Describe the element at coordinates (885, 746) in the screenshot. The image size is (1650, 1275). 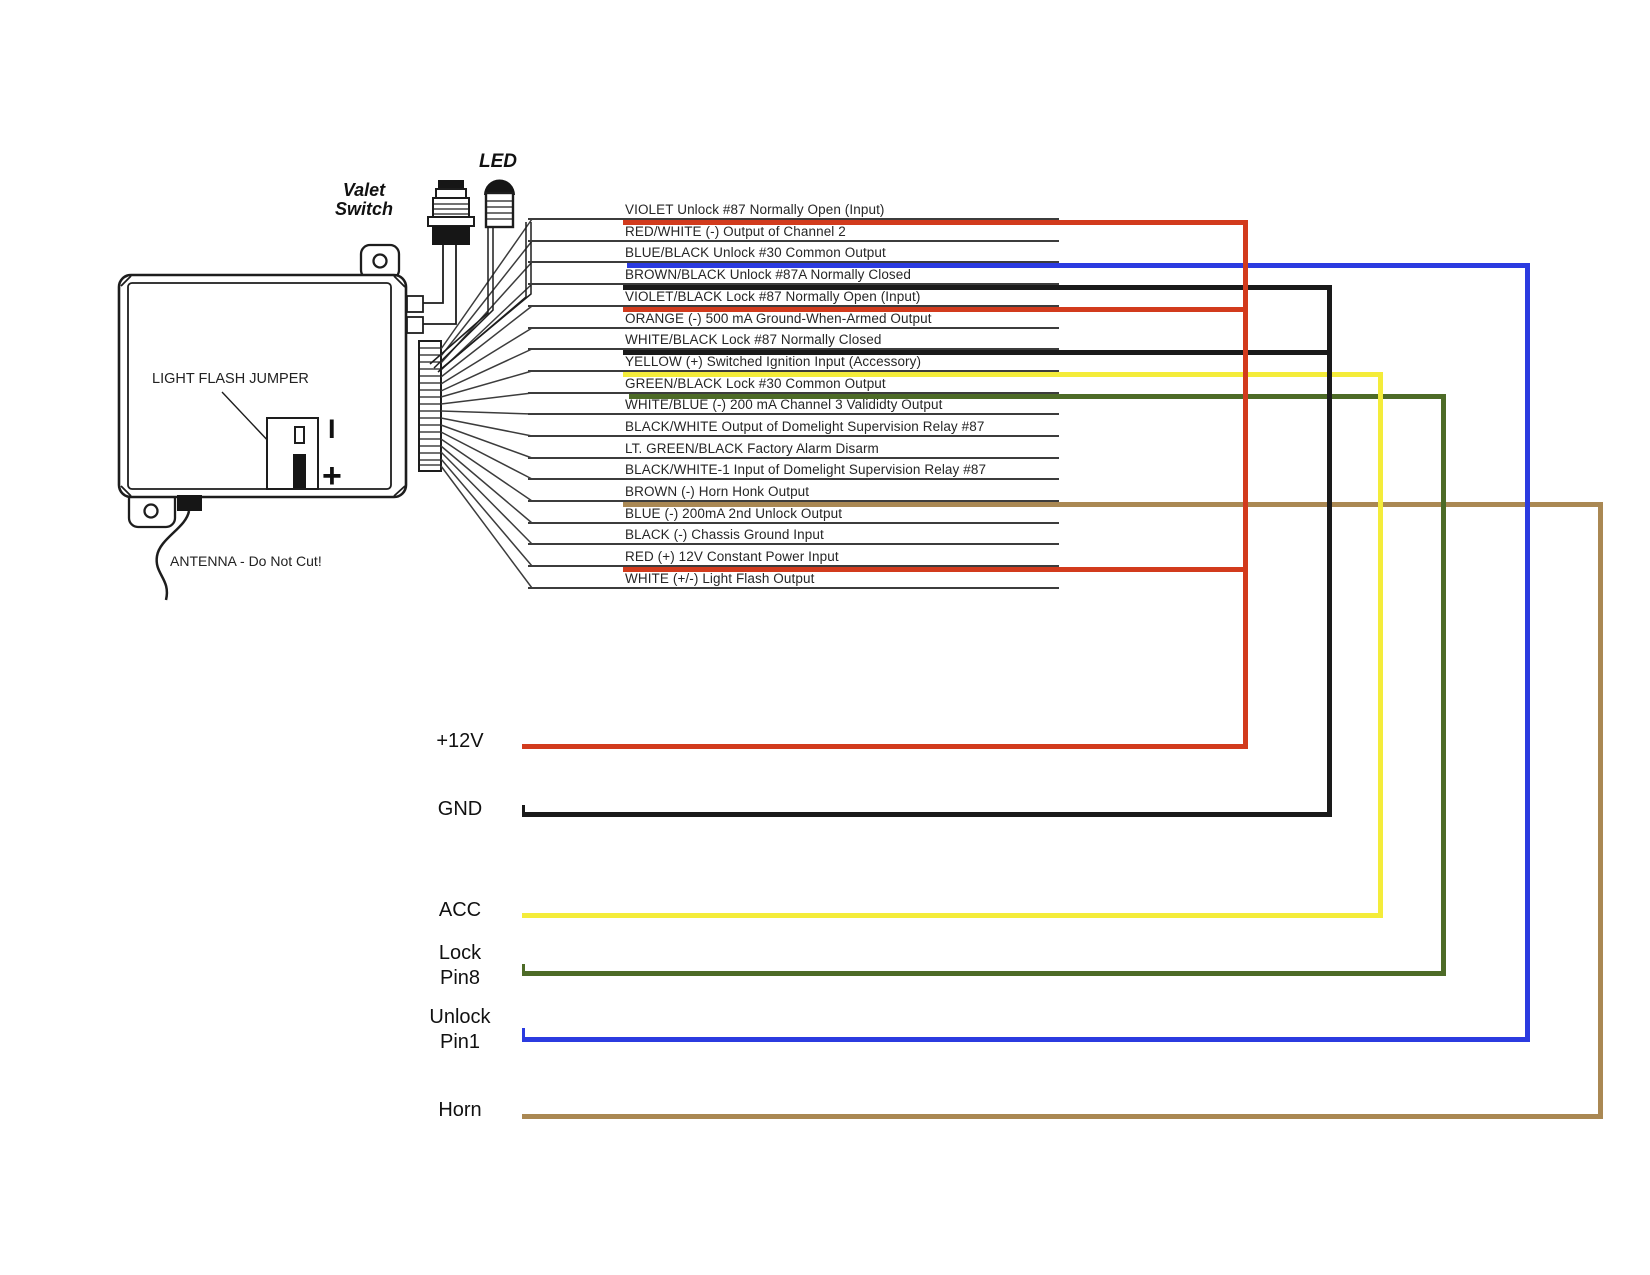
I see `wire-12v-horizontal` at that location.